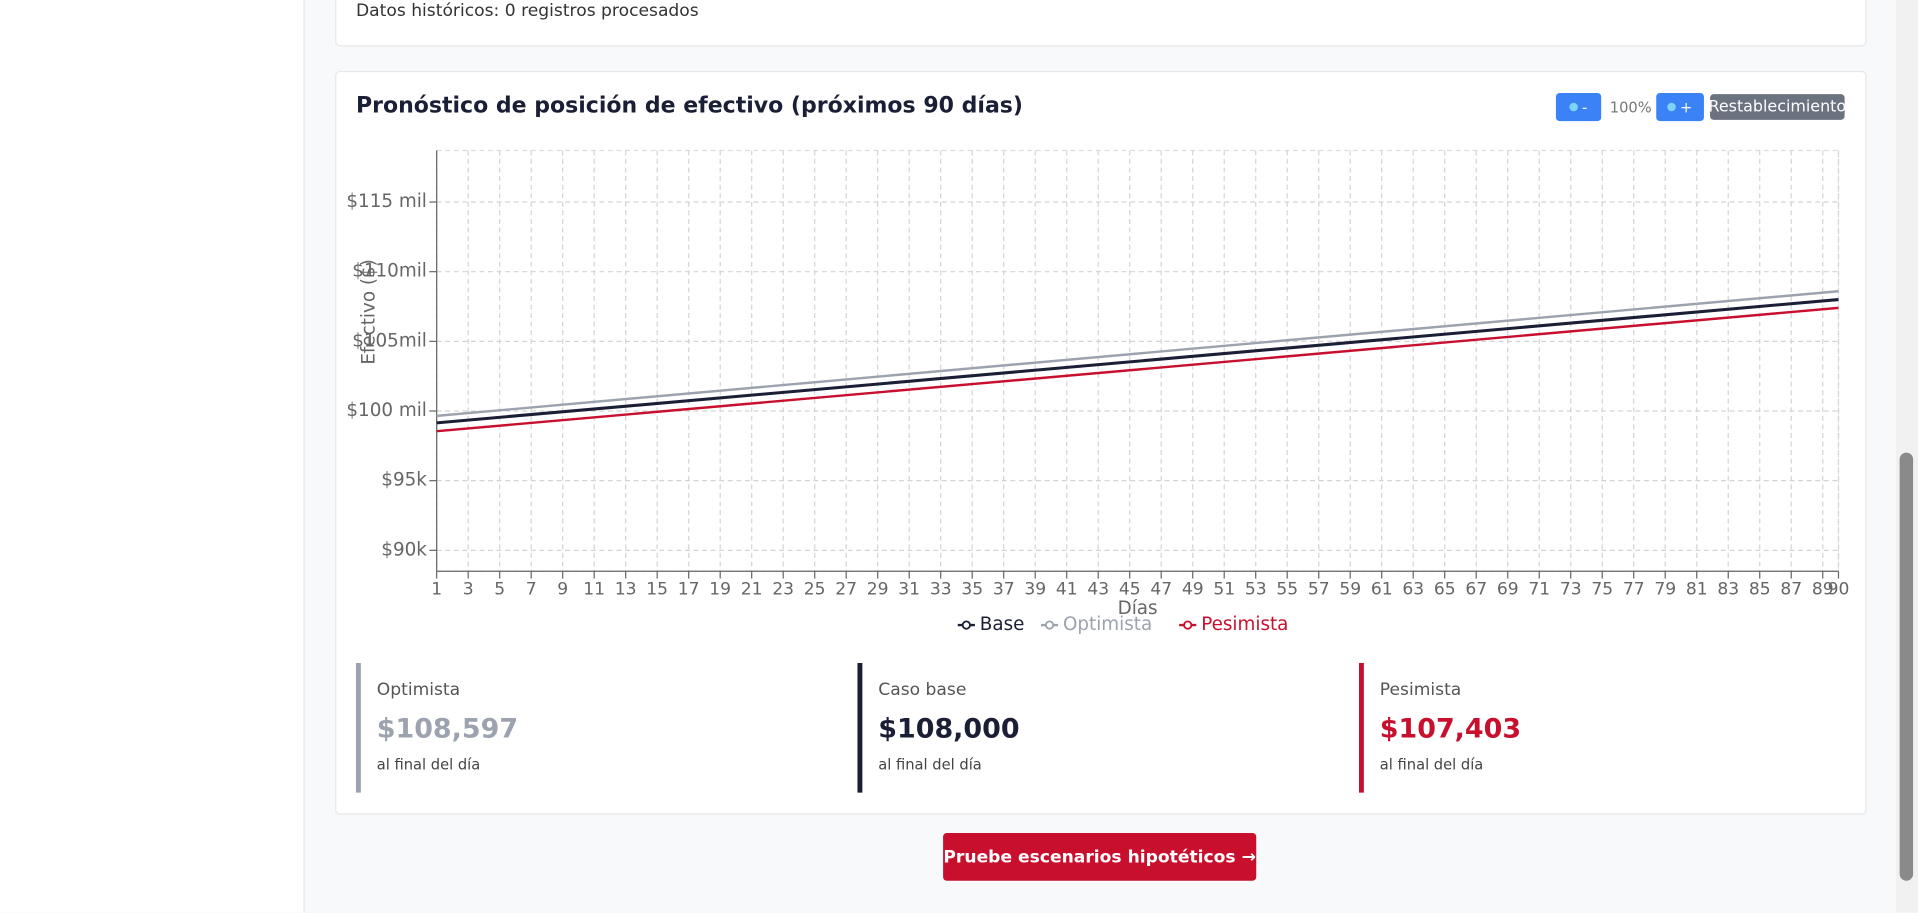 Image resolution: width=1918 pixels, height=913 pixels. Describe the element at coordinates (1476, 590) in the screenshot. I see `x-tick-label: 67` at that location.